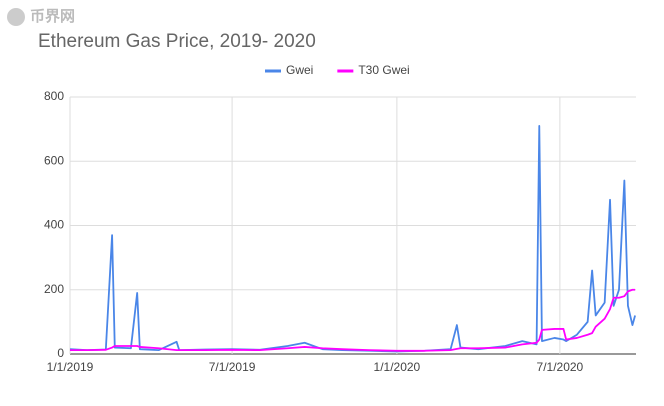 The width and height of the screenshot is (664, 406). Describe the element at coordinates (16, 17) in the screenshot. I see `watermark-icon` at that location.